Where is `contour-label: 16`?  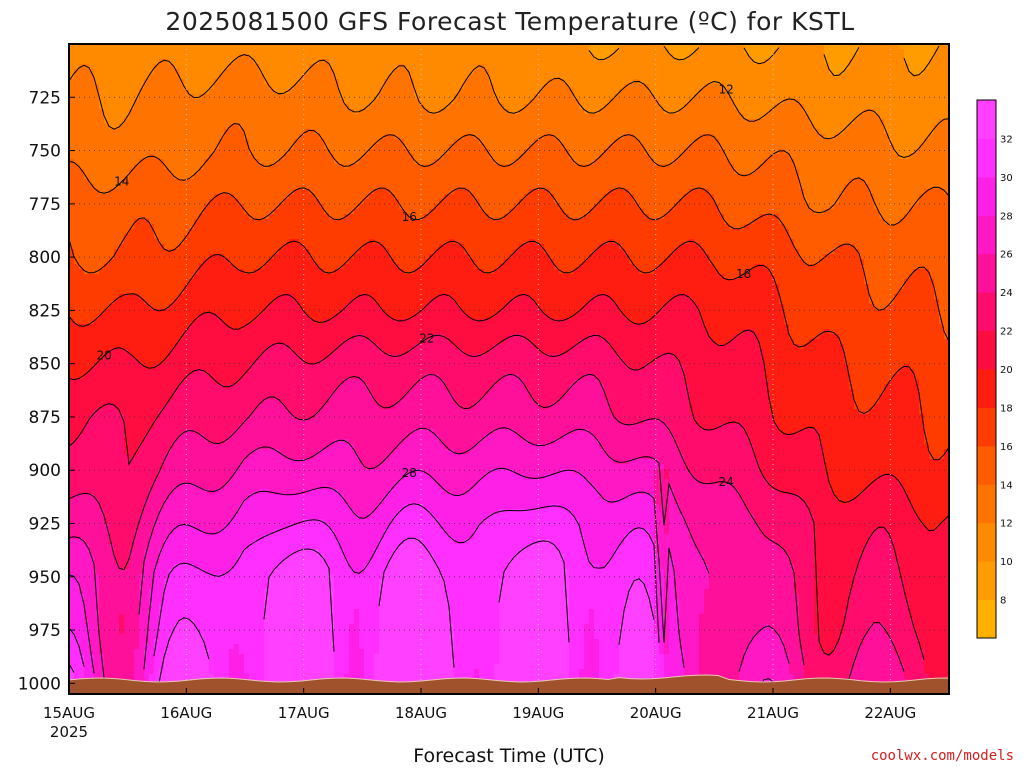
contour-label: 16 is located at coordinates (409, 217).